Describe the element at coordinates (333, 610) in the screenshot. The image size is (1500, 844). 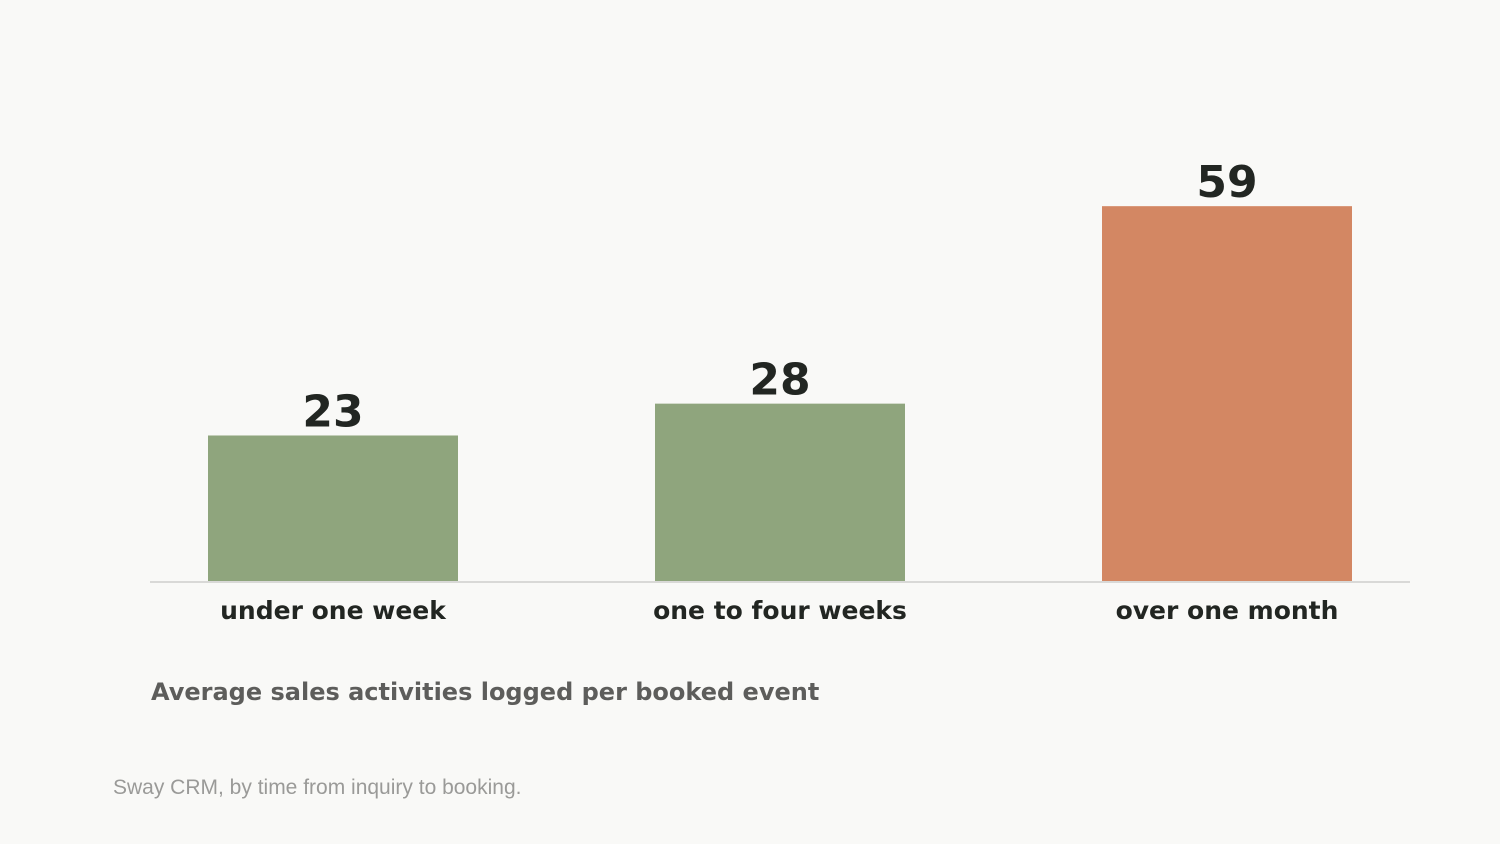
I see `category-label-1: under one week` at that location.